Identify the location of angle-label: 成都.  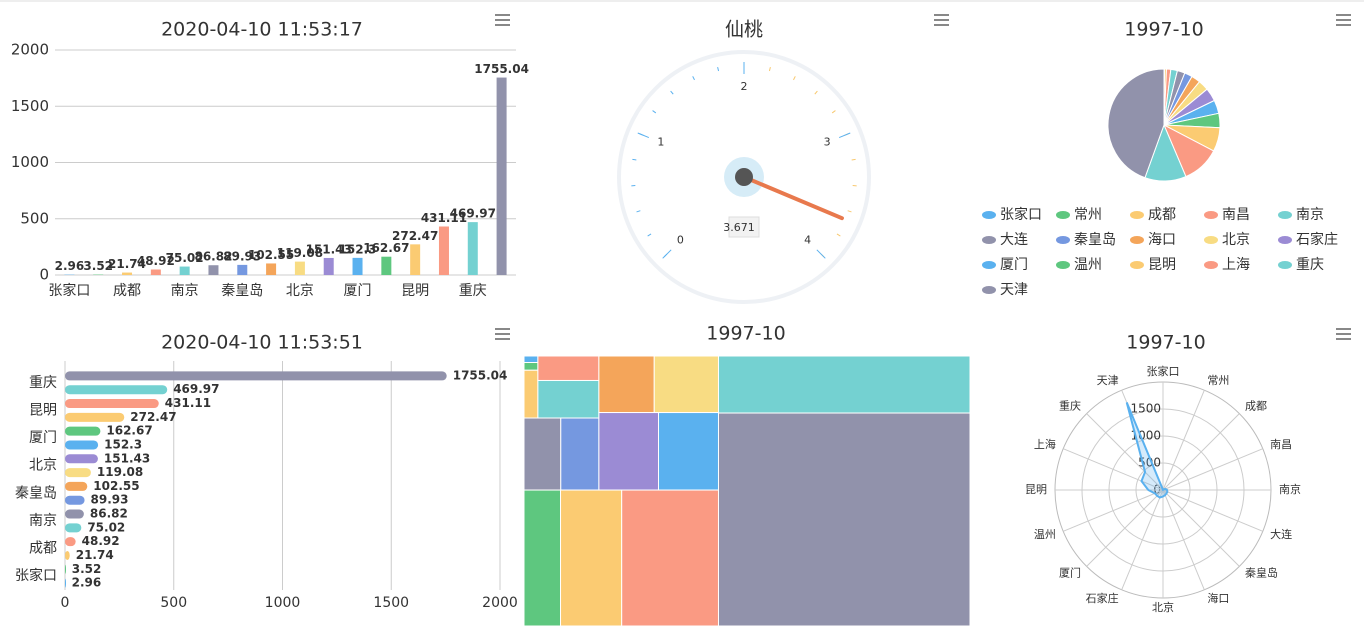
(1256, 406).